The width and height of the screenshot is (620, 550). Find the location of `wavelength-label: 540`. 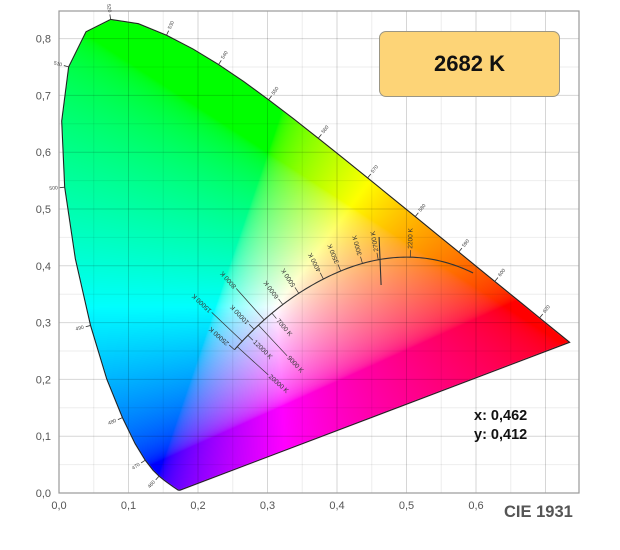

wavelength-label: 540 is located at coordinates (225, 55).